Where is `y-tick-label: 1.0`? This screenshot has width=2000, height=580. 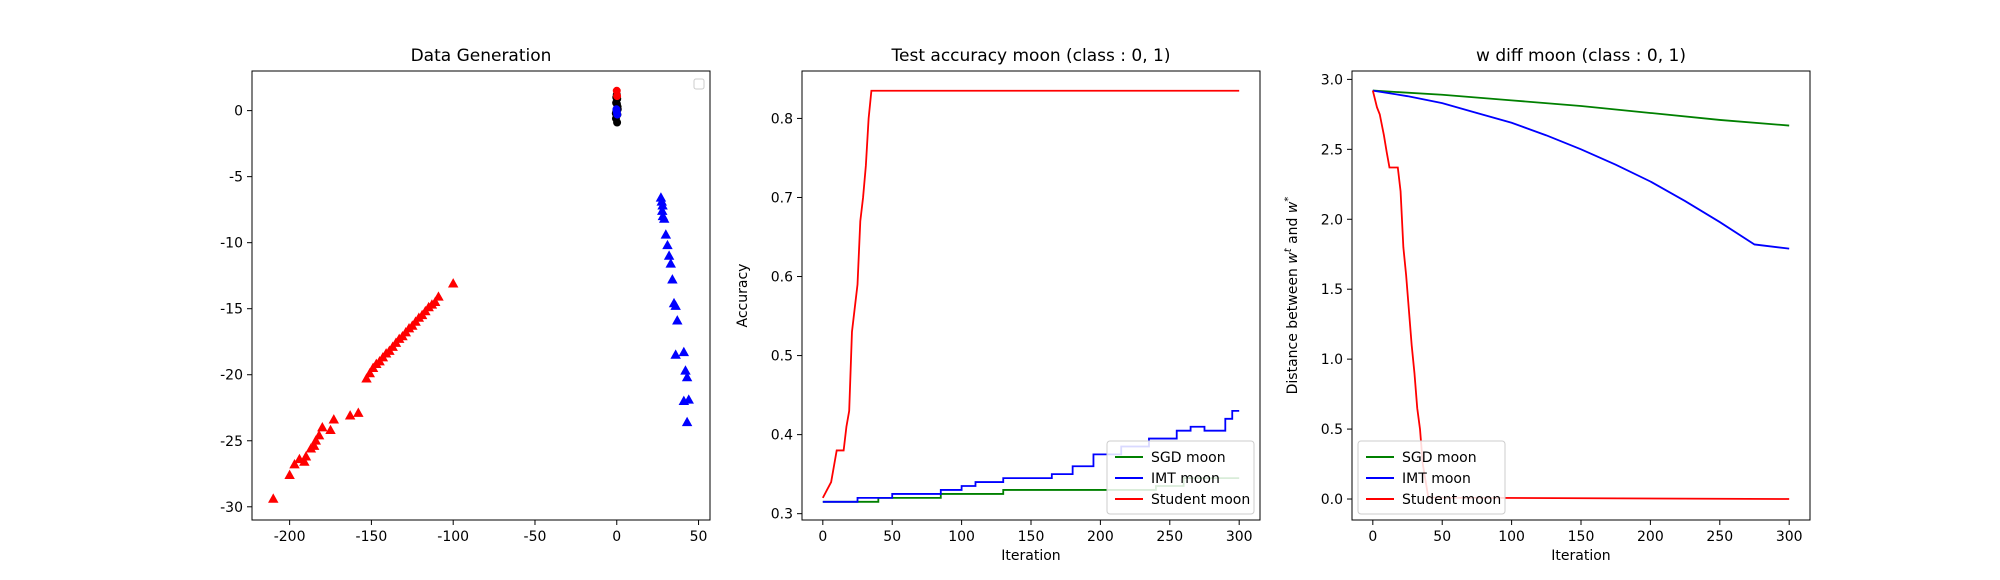 y-tick-label: 1.0 is located at coordinates (1332, 360).